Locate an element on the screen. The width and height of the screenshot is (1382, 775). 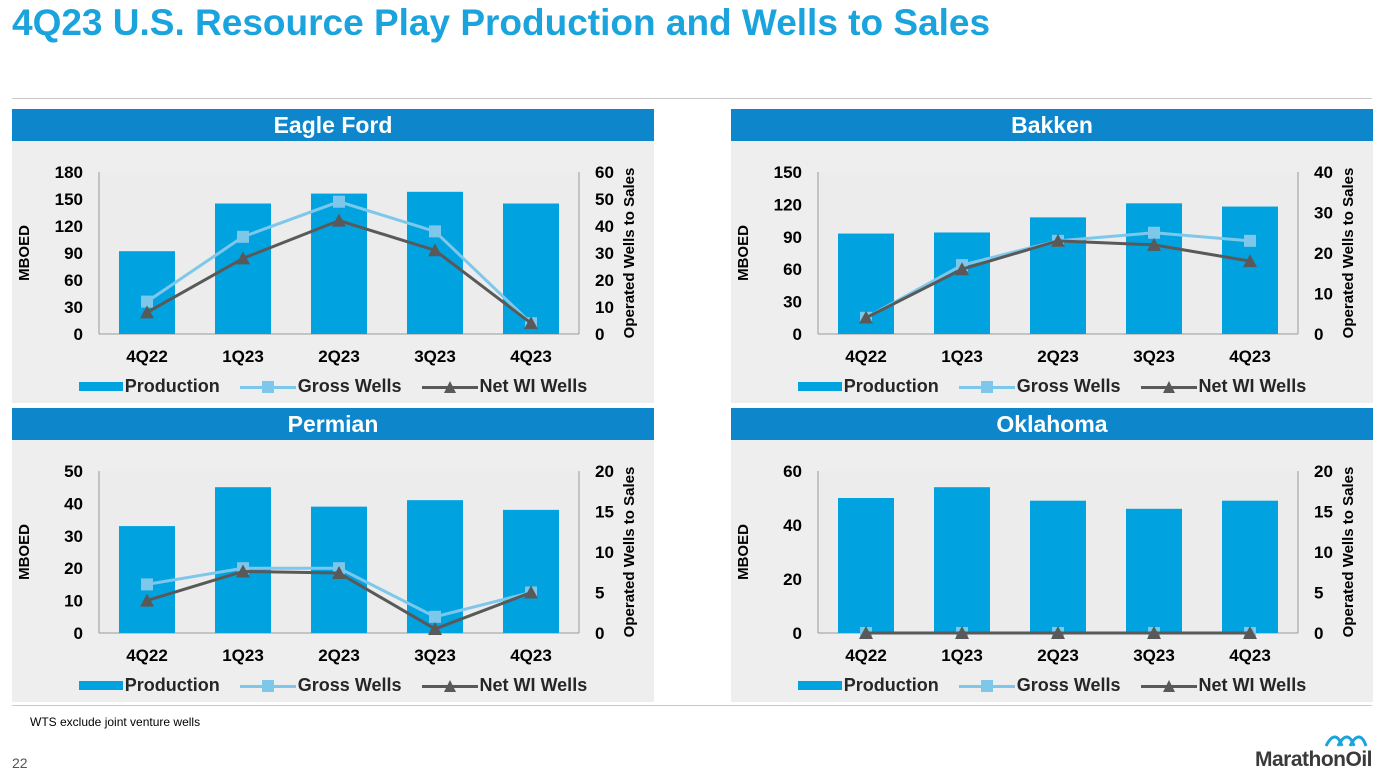
panel-title: Oklahoma is located at coordinates (1052, 424).